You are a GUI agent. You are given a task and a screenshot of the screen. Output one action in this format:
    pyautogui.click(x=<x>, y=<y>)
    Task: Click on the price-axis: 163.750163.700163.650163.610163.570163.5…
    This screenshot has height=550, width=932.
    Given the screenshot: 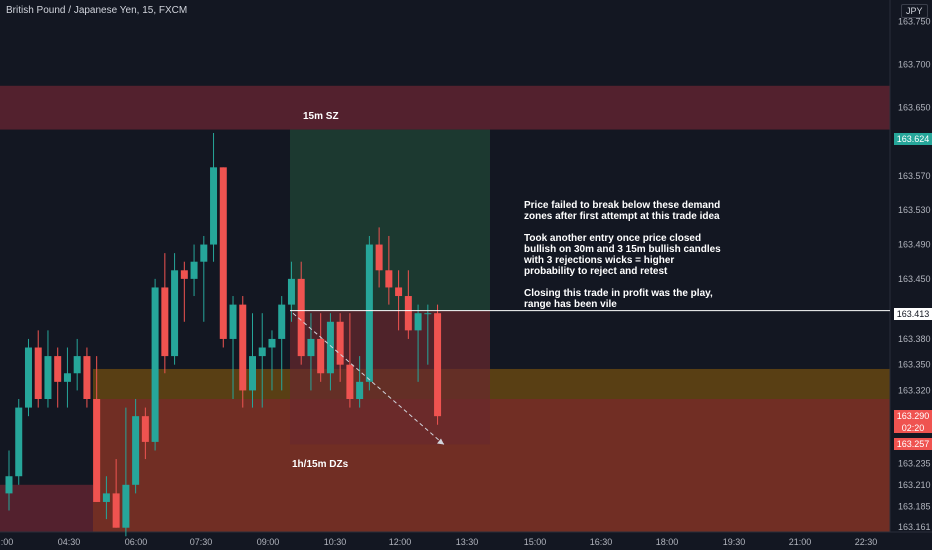 What is the action you would take?
    pyautogui.click(x=914, y=273)
    